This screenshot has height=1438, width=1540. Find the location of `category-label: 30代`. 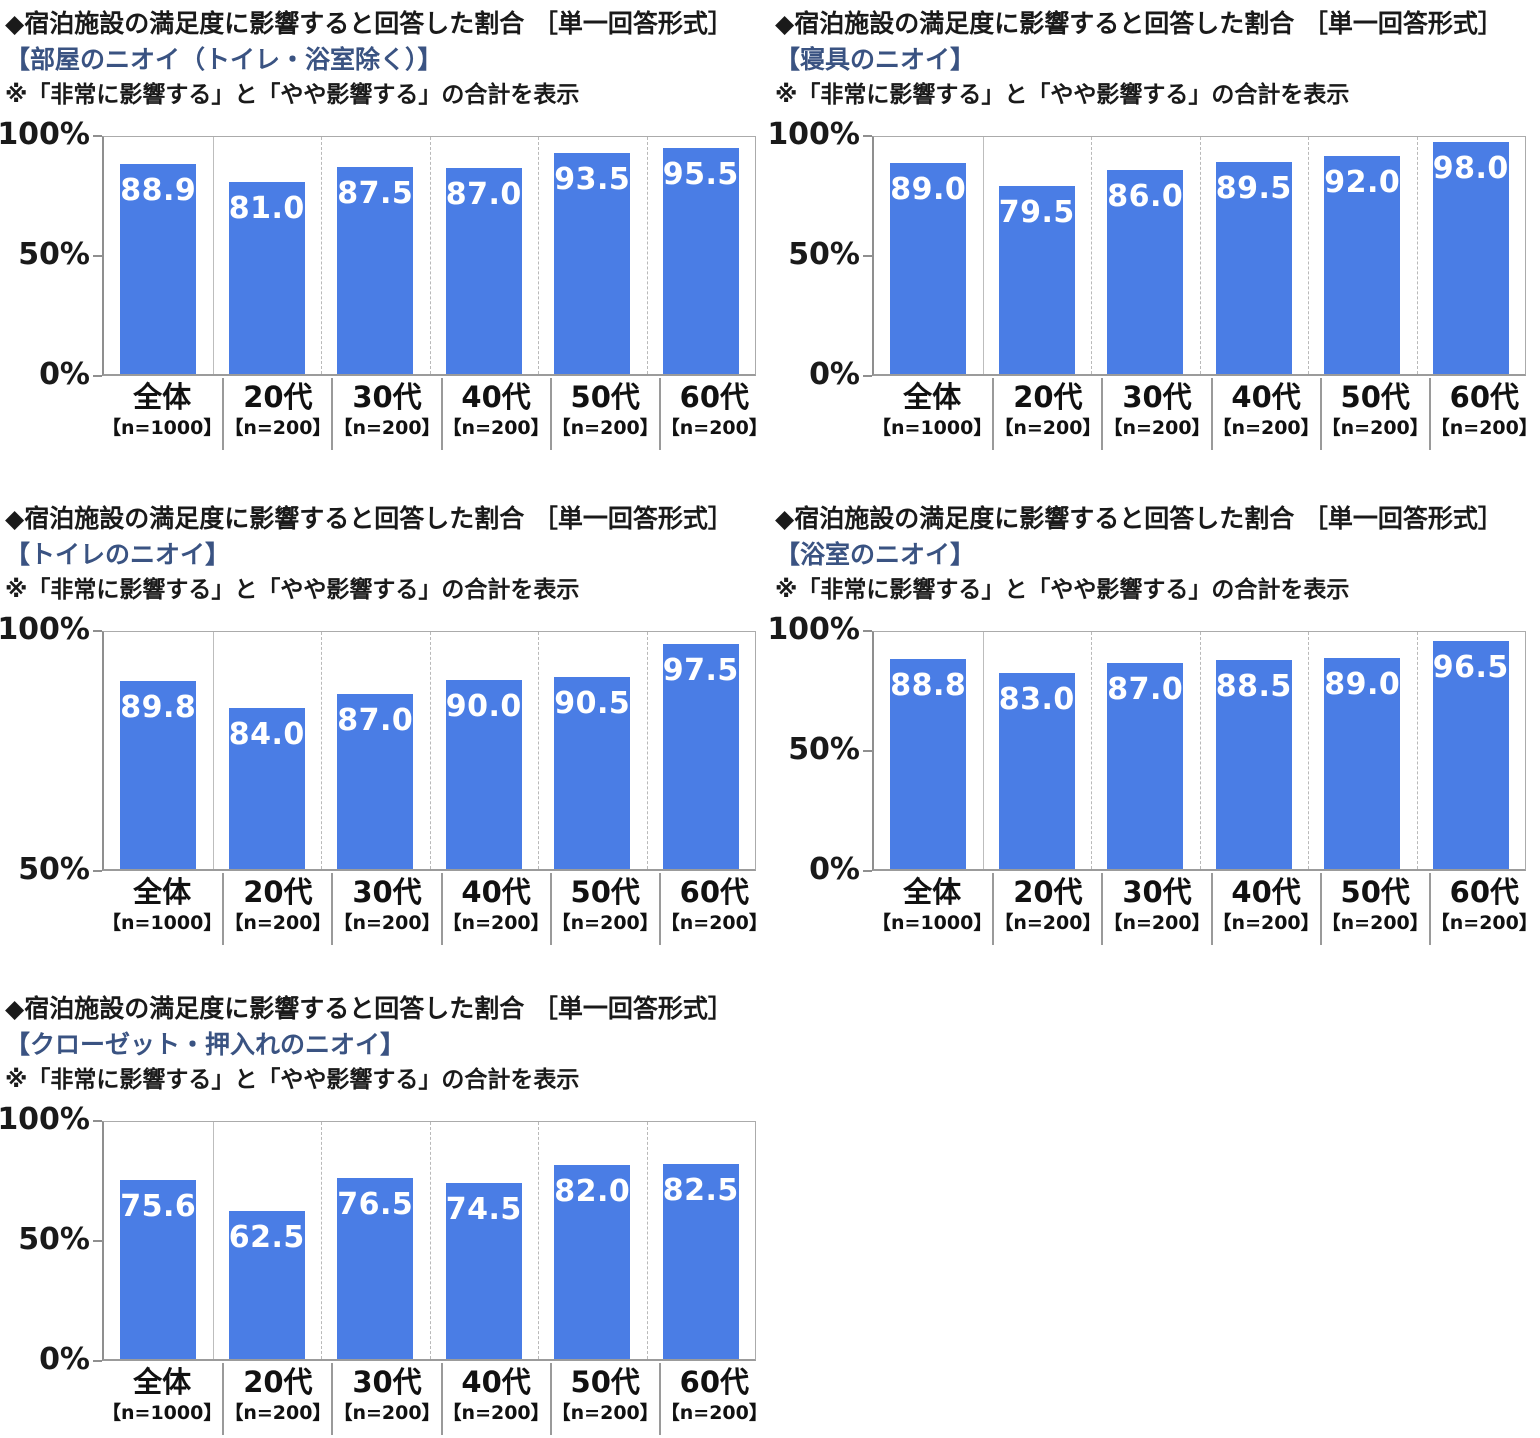

category-label: 30代 is located at coordinates (387, 892).